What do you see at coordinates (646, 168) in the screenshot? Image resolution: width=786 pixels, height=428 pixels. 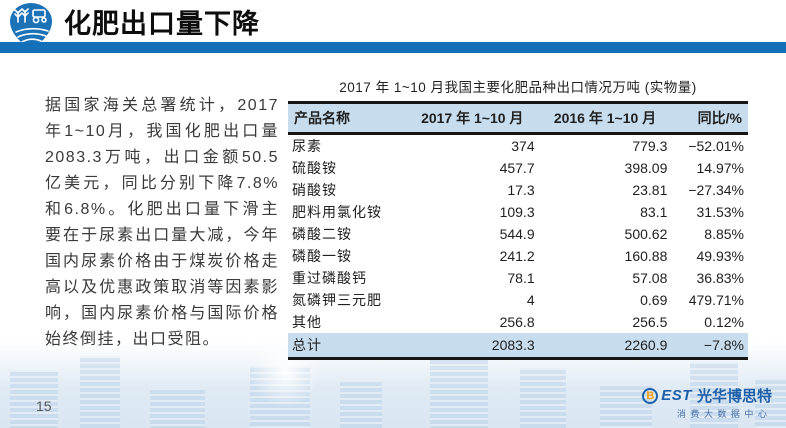 I see `value-2016-cell: 398.09` at bounding box center [646, 168].